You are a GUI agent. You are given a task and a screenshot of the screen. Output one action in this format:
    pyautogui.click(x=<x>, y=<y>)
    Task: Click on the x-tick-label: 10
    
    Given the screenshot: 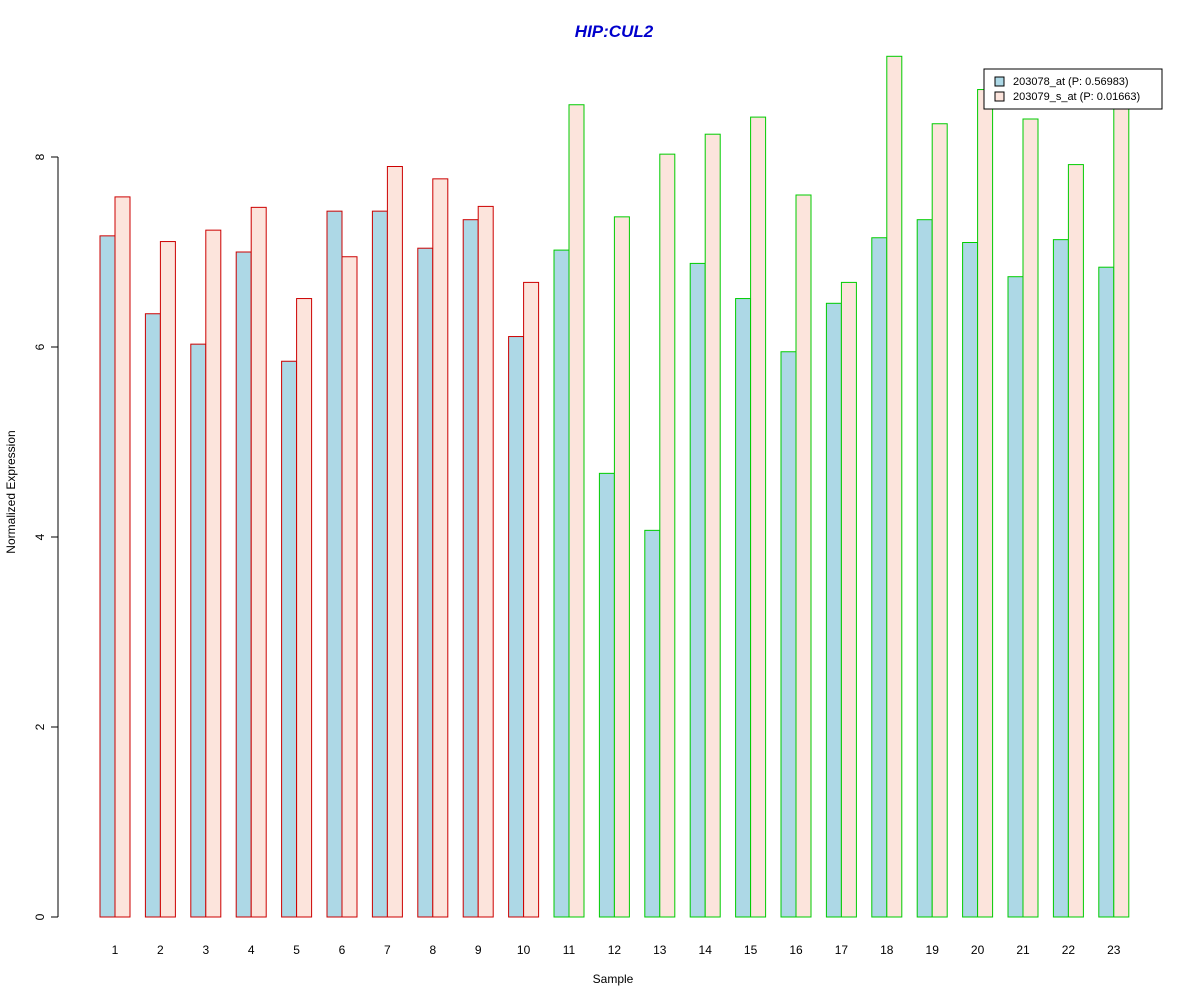 What is the action you would take?
    pyautogui.click(x=524, y=950)
    